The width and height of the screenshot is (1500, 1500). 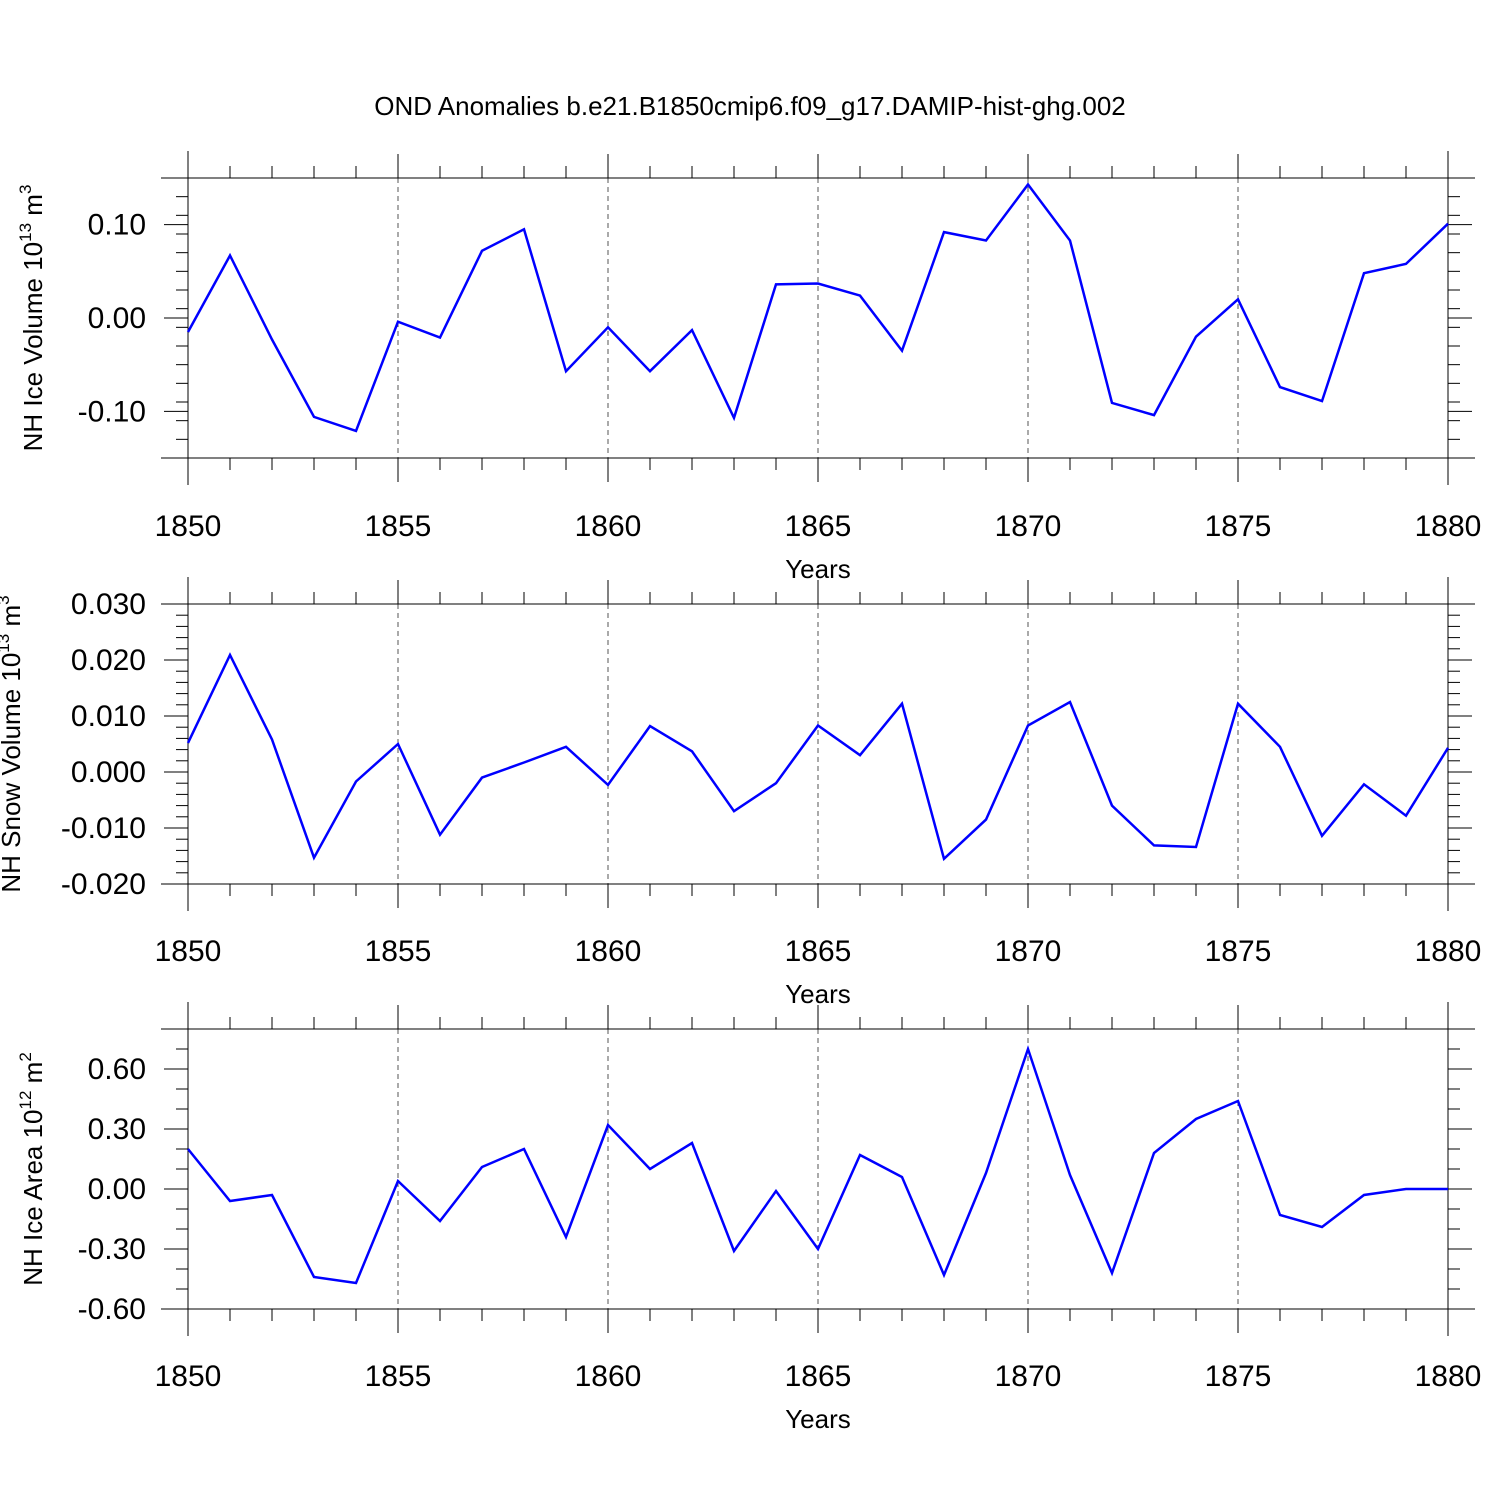 I want to click on y-axis-title: NH Snow Volume 1013 m3, so click(x=13, y=743).